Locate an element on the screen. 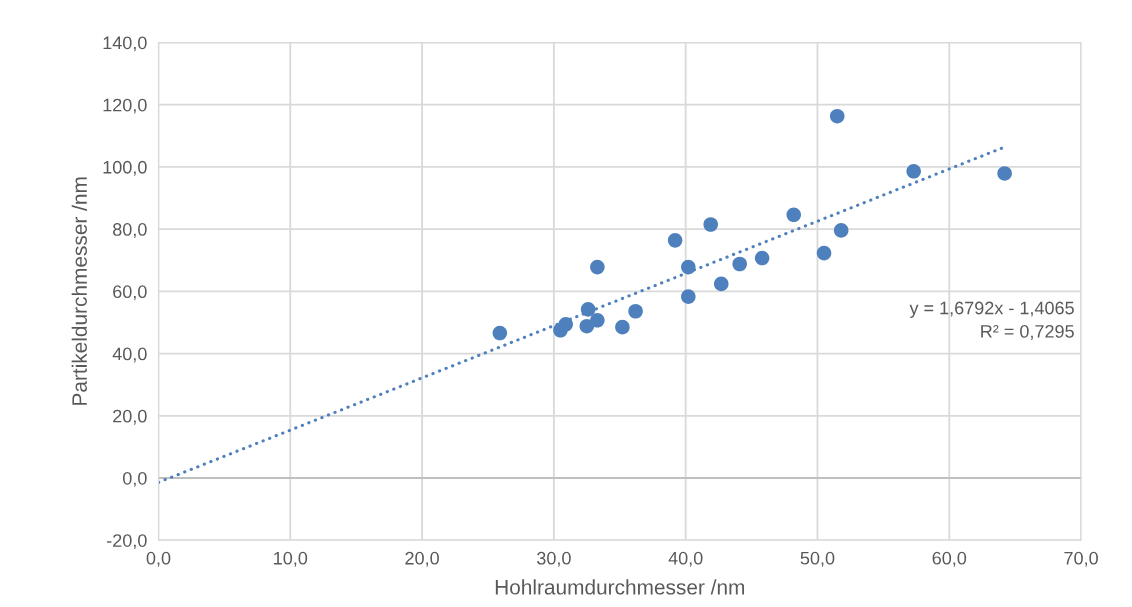  x-tick-label: 50,0 is located at coordinates (817, 559).